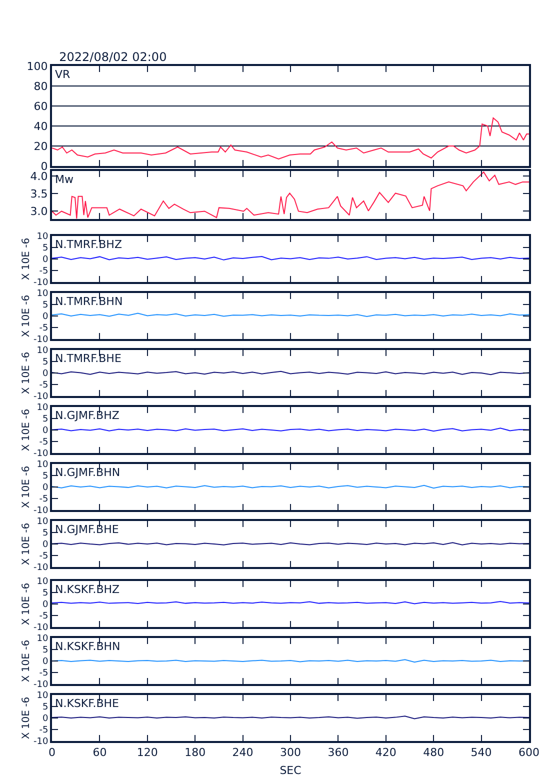 This screenshot has height=781, width=554. I want to click on x-tick-label: 600, so click(529, 753).